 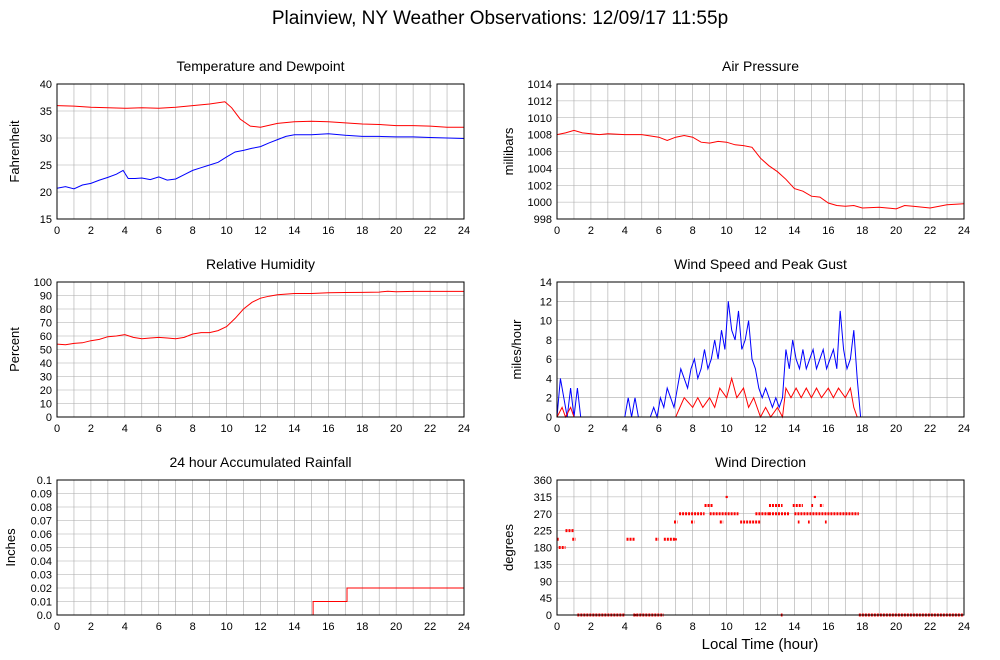 What do you see at coordinates (540, 136) in the screenshot?
I see `y-tick-label: 1008` at bounding box center [540, 136].